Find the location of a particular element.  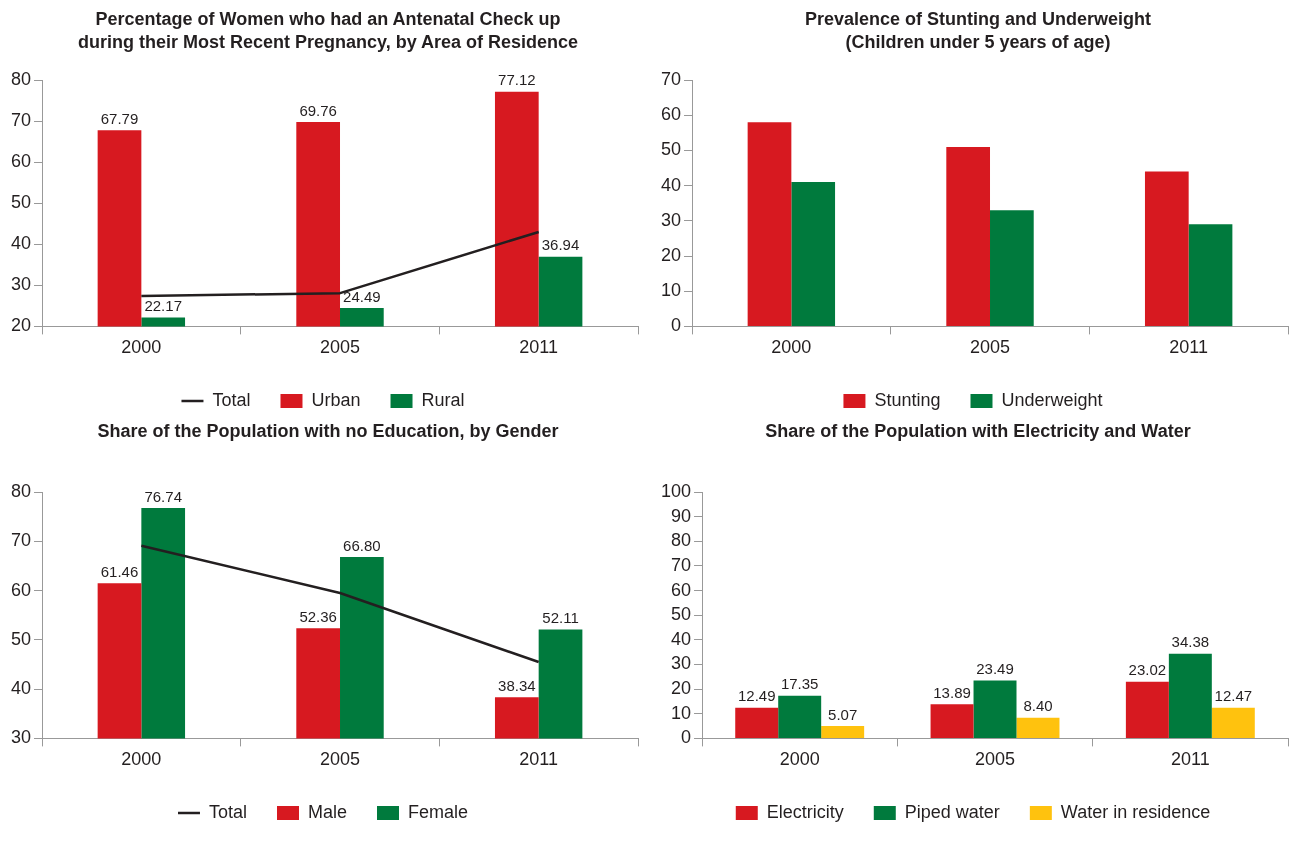

data-label: 52.11 is located at coordinates (560, 618).